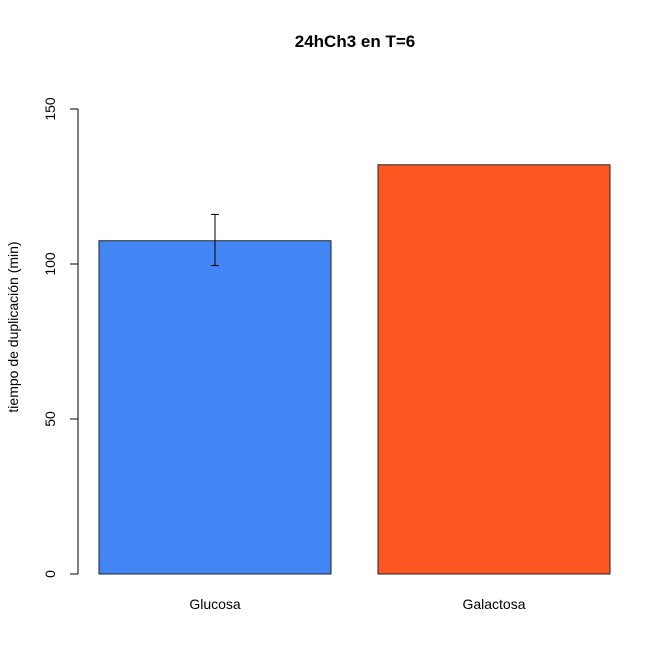 This screenshot has height=672, width=672. Describe the element at coordinates (13, 326) in the screenshot. I see `y-axis-label: tiempo de duplicación (min)` at that location.